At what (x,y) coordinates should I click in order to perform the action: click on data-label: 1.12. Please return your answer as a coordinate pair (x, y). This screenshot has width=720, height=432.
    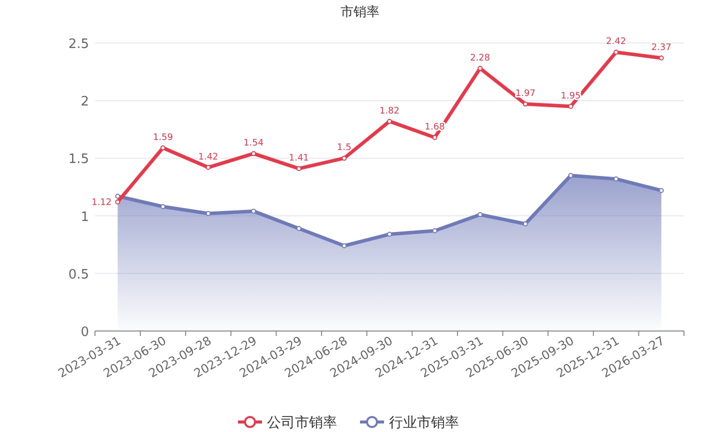
    Looking at the image, I should click on (102, 203).